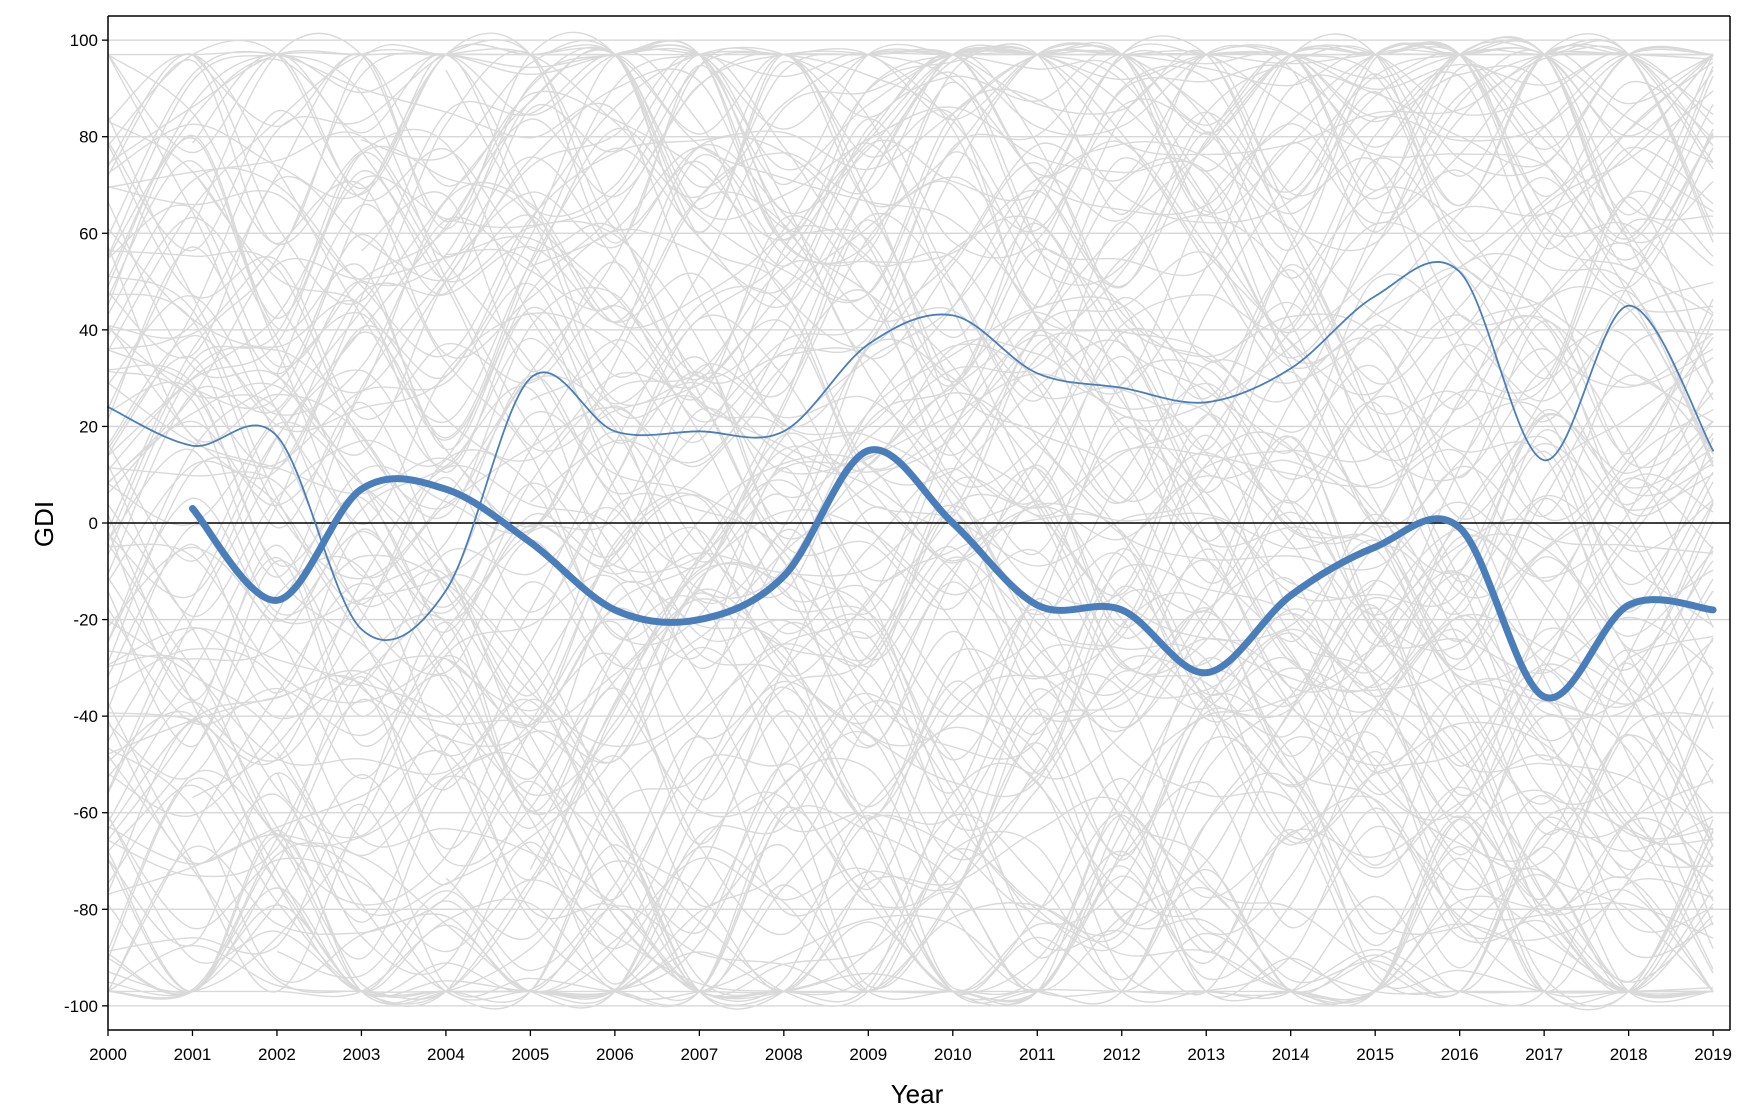 This screenshot has width=1760, height=1114. I want to click on y-tick-label: 0, so click(93, 523).